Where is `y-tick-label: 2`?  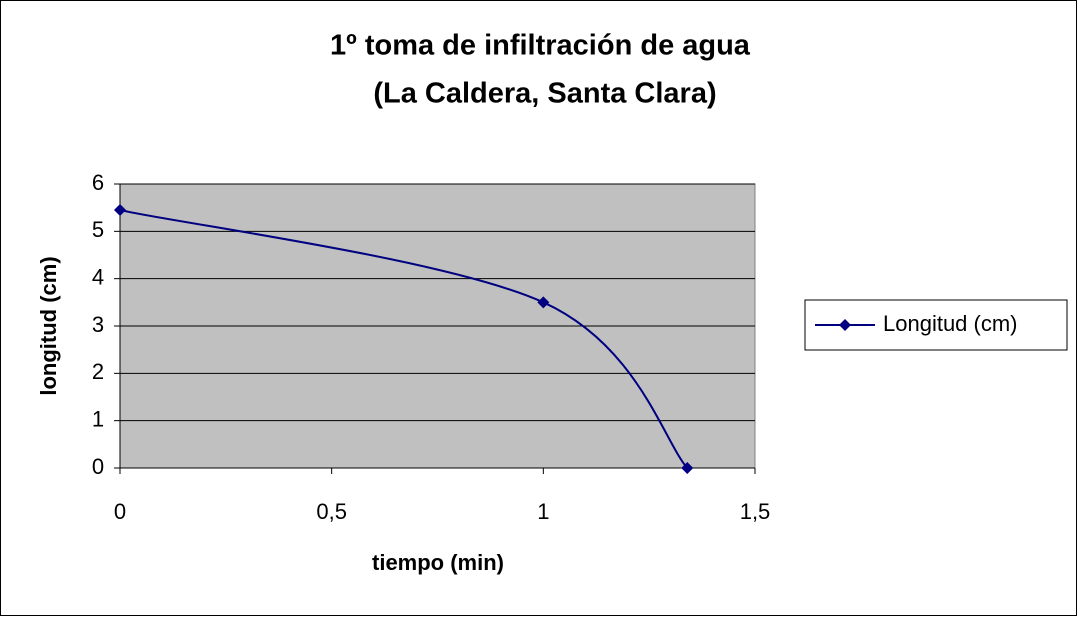
y-tick-label: 2 is located at coordinates (98, 371).